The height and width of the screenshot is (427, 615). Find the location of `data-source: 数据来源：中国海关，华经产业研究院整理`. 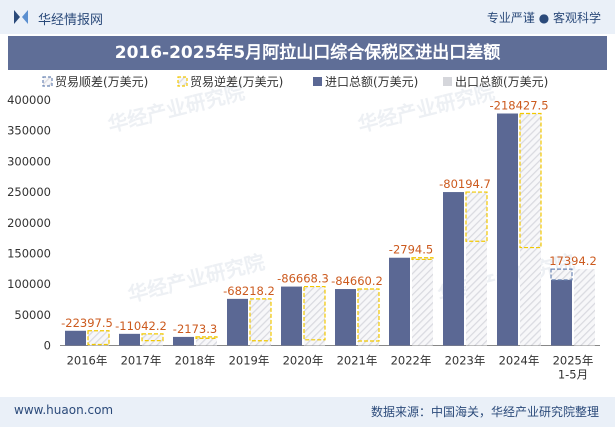

data-source: 数据来源：中国海关，华经产业研究院整理 is located at coordinates (484, 412).